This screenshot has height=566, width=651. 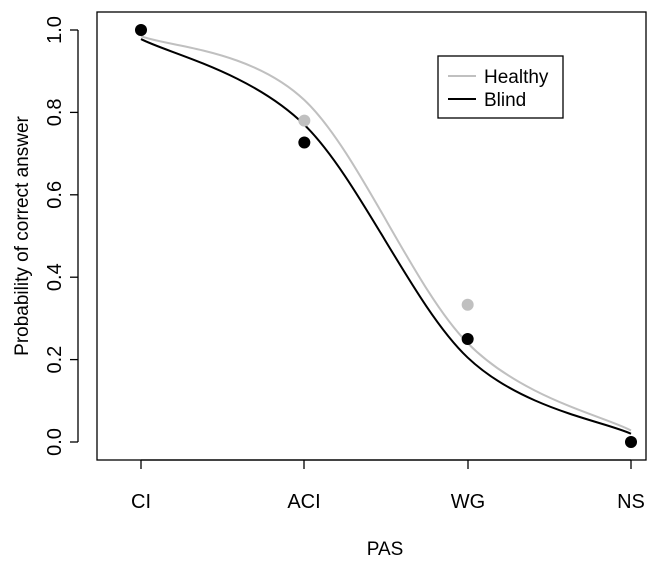 I want to click on x-axis-title: PAS, so click(x=385, y=549).